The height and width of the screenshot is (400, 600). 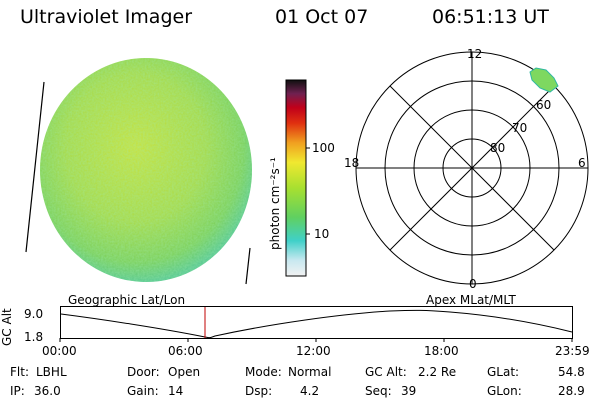 What do you see at coordinates (184, 372) in the screenshot?
I see `door-value: Open` at bounding box center [184, 372].